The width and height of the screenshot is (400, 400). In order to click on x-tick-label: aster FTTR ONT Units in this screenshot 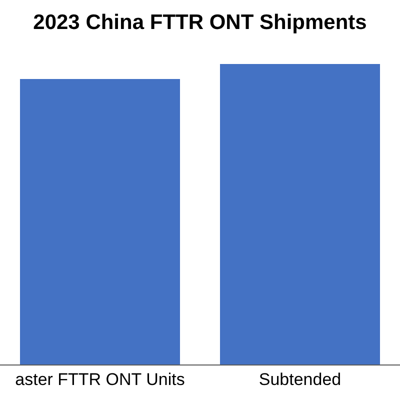, I will do `click(100, 380)`.